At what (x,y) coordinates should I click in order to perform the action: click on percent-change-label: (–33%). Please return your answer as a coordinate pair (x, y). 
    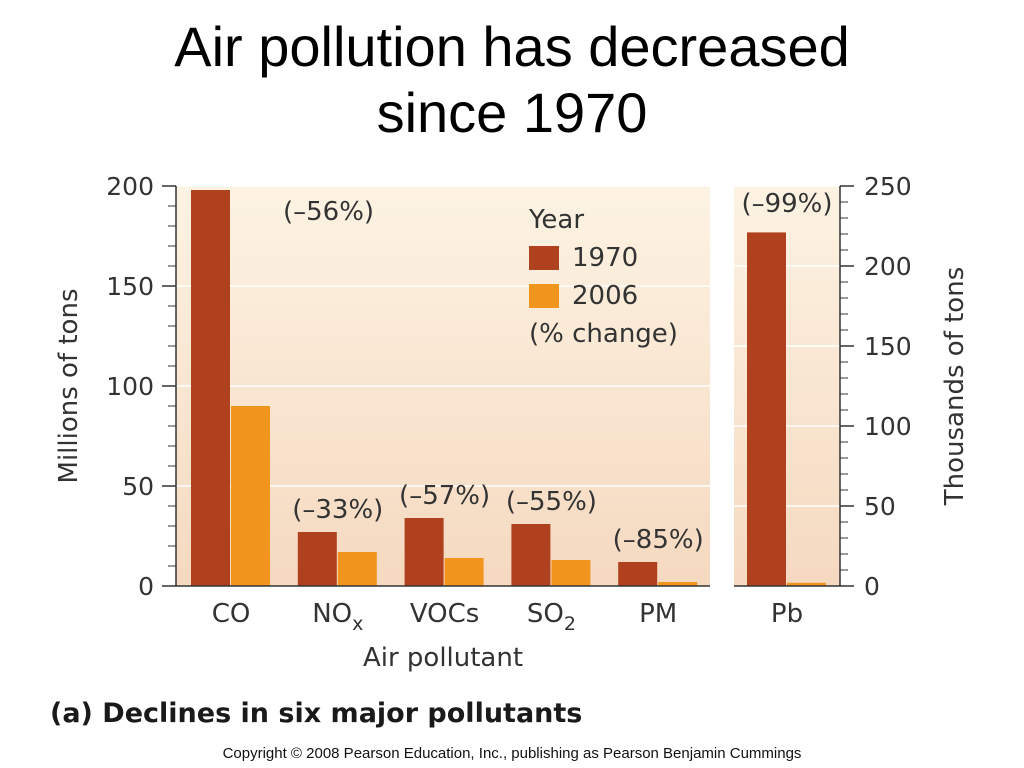
    Looking at the image, I should click on (337, 510).